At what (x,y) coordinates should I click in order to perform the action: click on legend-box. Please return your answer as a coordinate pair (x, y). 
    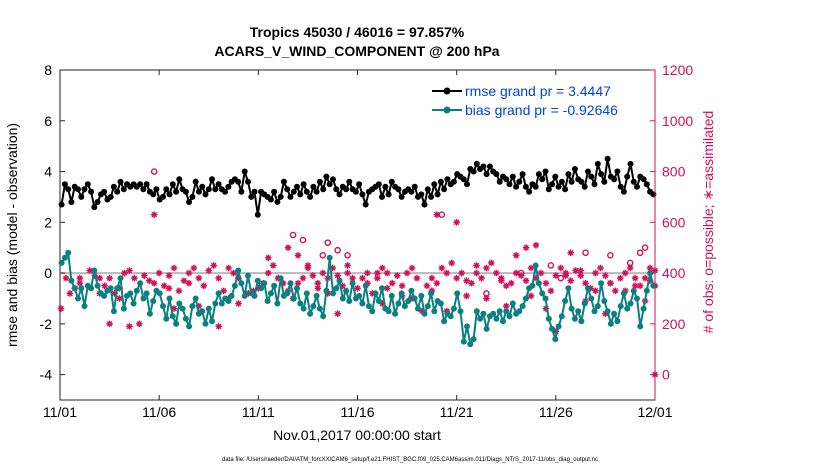
    Looking at the image, I should click on (539, 100).